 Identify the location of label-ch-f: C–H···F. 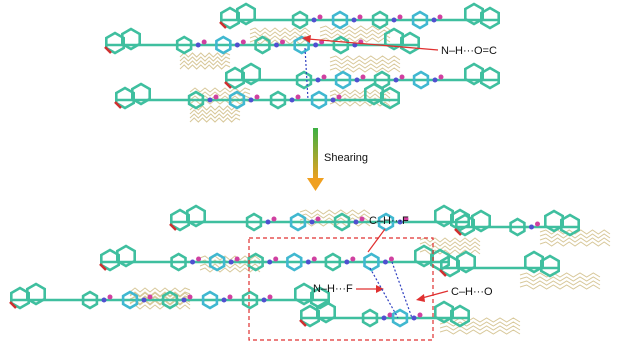
(389, 221).